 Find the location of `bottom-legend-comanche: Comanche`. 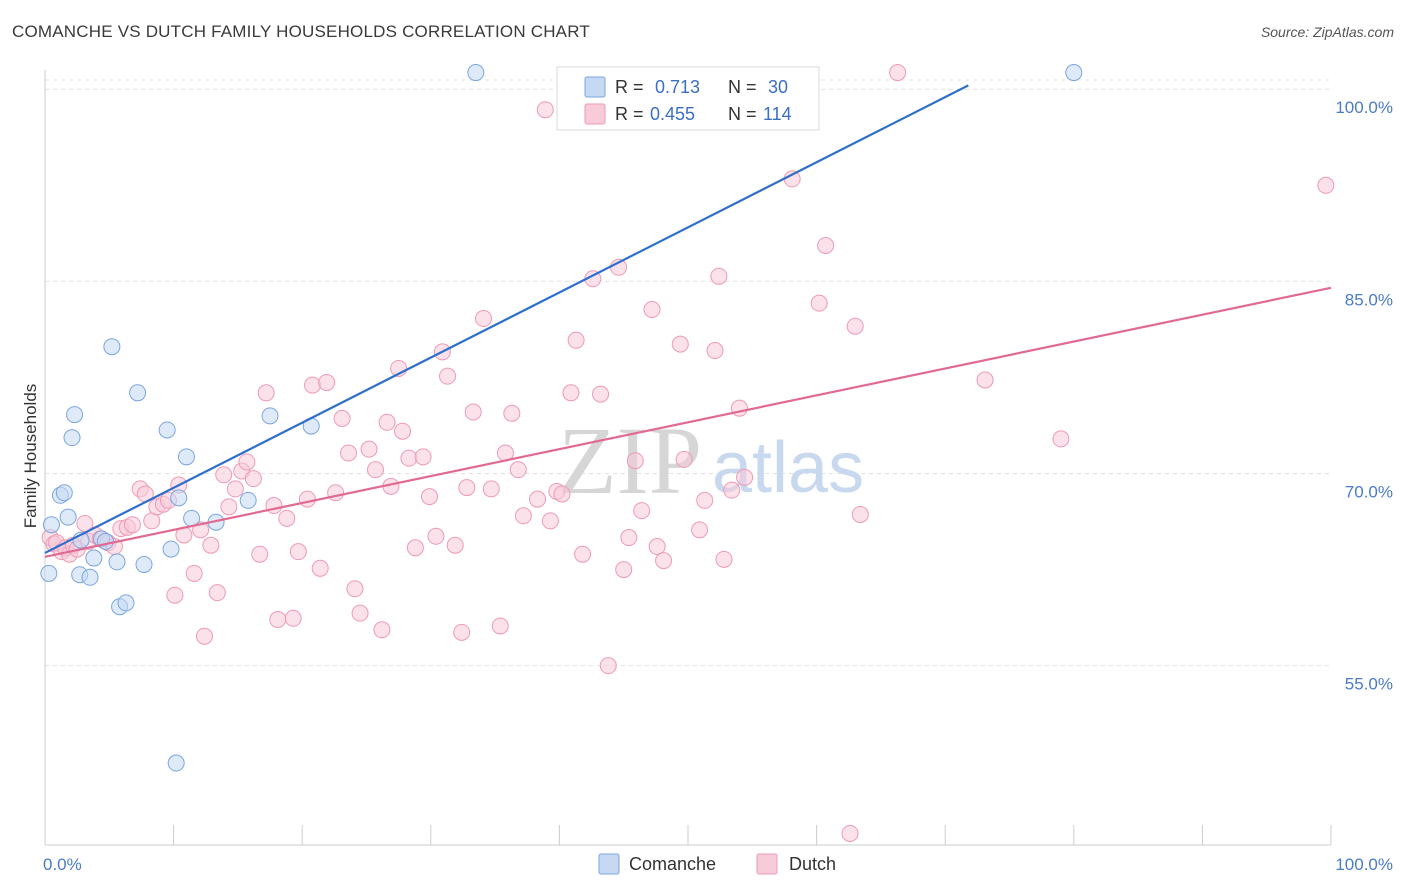

bottom-legend-comanche: Comanche is located at coordinates (672, 864).